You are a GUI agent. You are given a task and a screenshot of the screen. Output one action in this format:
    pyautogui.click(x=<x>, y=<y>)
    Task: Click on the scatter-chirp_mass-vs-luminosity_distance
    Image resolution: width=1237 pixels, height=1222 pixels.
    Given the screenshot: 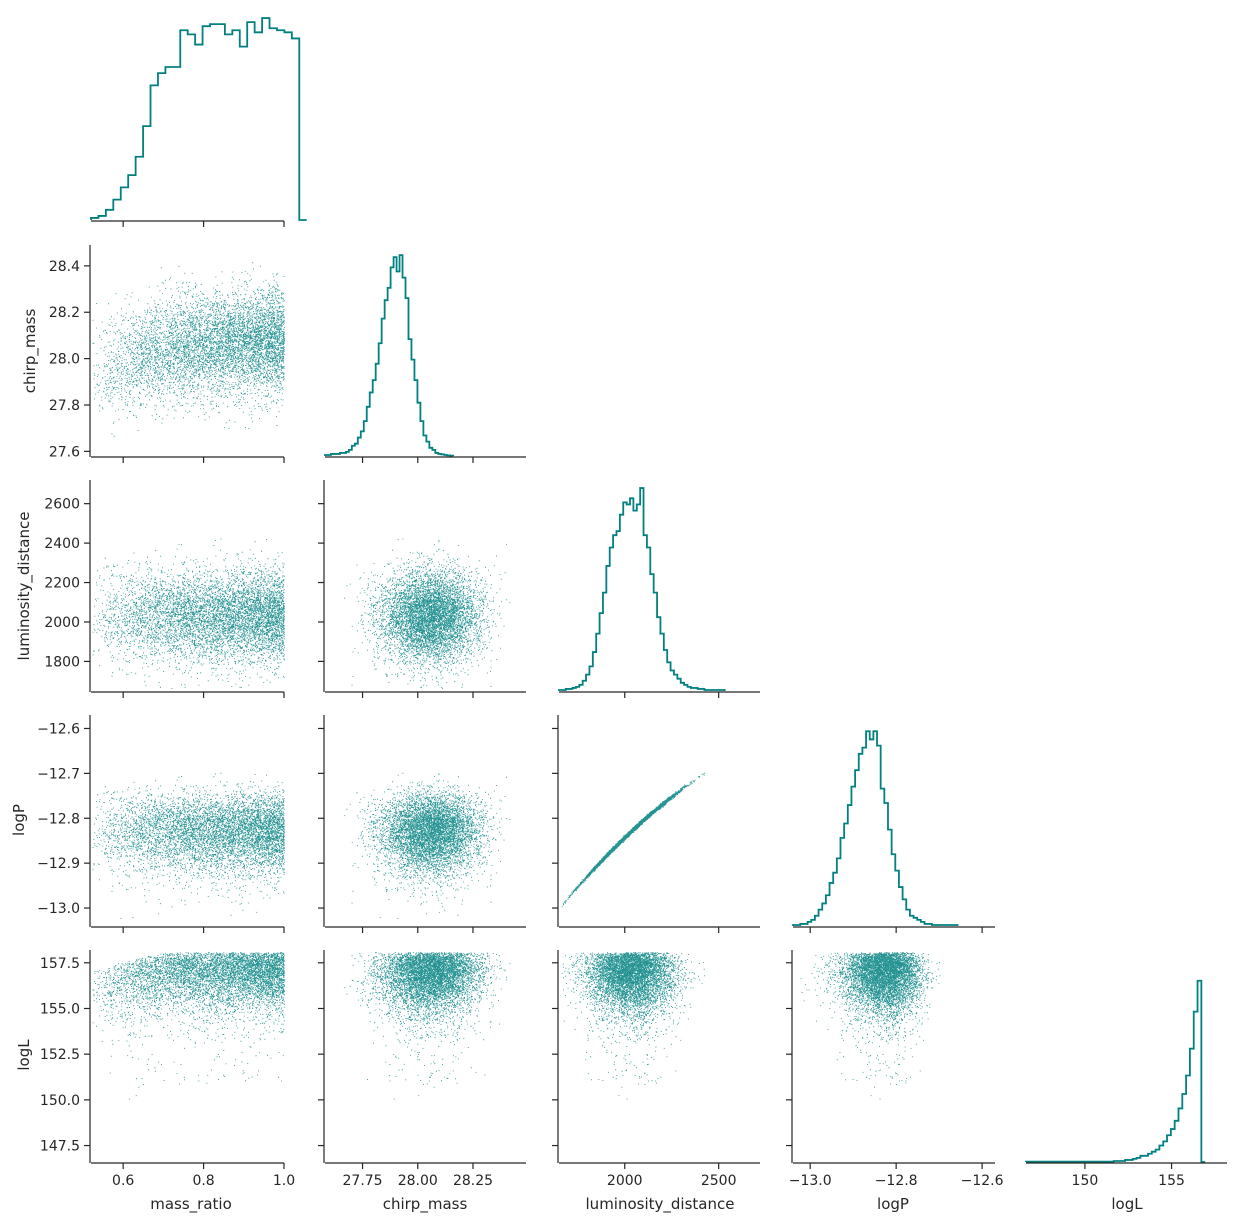 What is the action you would take?
    pyautogui.click(x=427, y=613)
    